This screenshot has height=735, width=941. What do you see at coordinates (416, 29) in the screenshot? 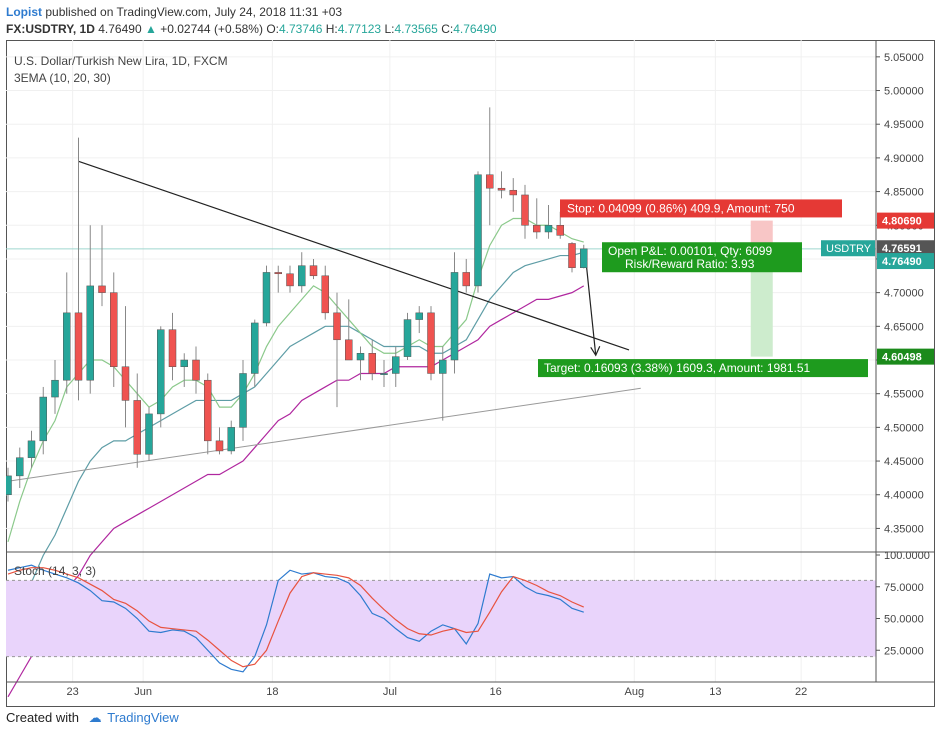
I see `low-value: 4.73565` at bounding box center [416, 29].